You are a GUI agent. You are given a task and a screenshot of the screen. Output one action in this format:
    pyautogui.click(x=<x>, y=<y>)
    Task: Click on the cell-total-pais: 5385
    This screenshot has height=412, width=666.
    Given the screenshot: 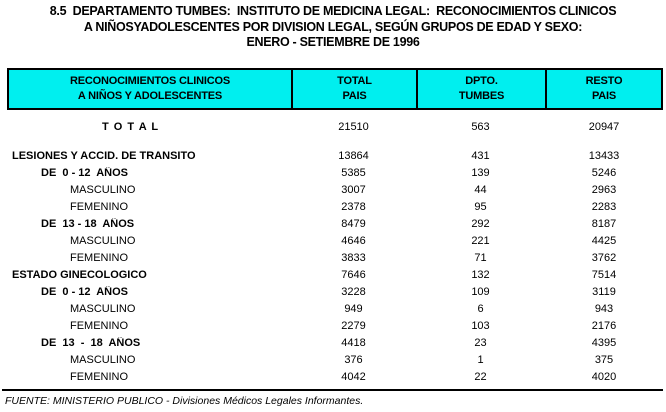 What is the action you would take?
    pyautogui.click(x=353, y=173)
    